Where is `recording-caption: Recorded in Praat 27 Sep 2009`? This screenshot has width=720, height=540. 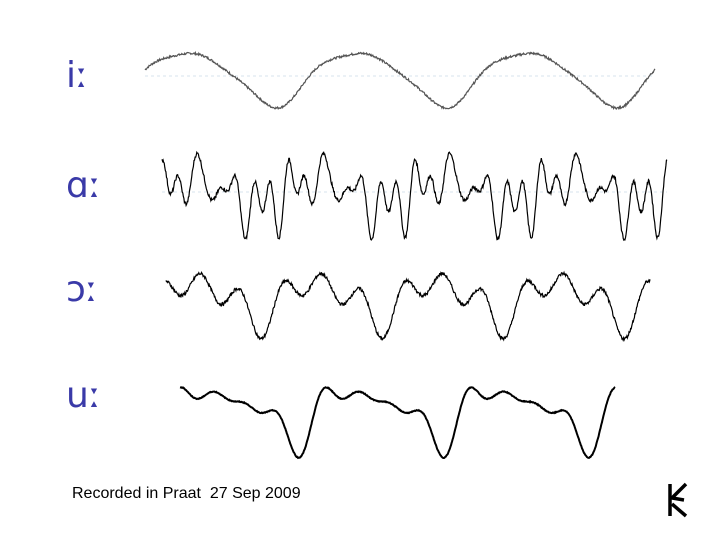
recording-caption: Recorded in Praat 27 Sep 2009 is located at coordinates (186, 493).